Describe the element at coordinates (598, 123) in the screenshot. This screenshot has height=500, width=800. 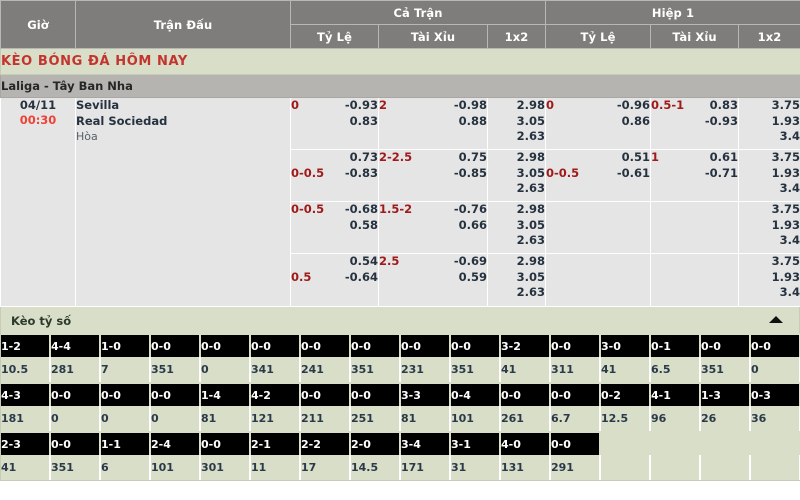
I see `odds-cell-half-handicap: 0 -0.96 0.86` at that location.